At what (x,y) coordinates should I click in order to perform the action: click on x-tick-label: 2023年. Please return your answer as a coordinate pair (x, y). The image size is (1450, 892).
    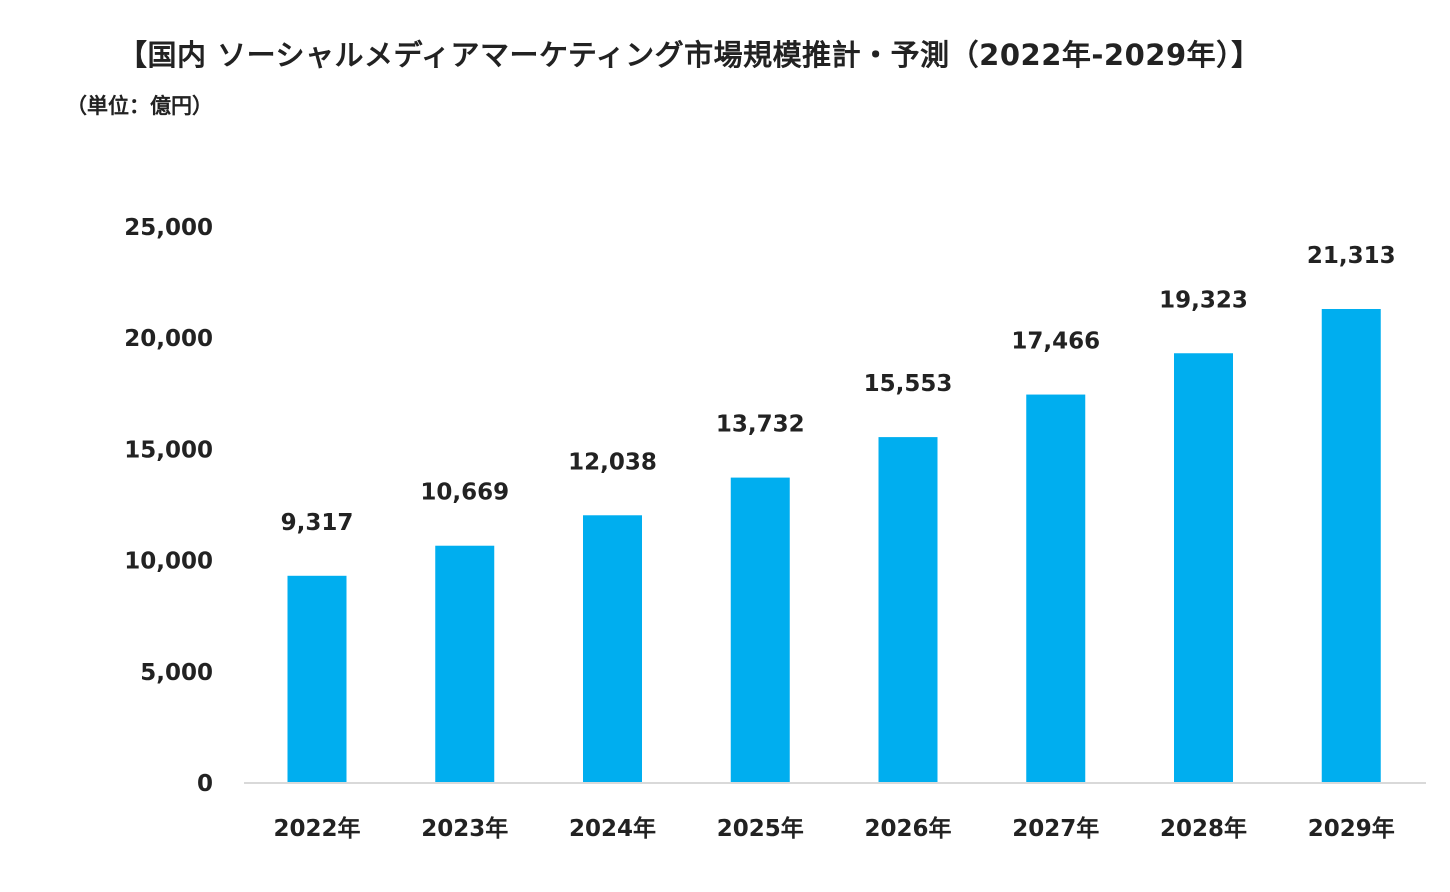
    Looking at the image, I should click on (464, 828).